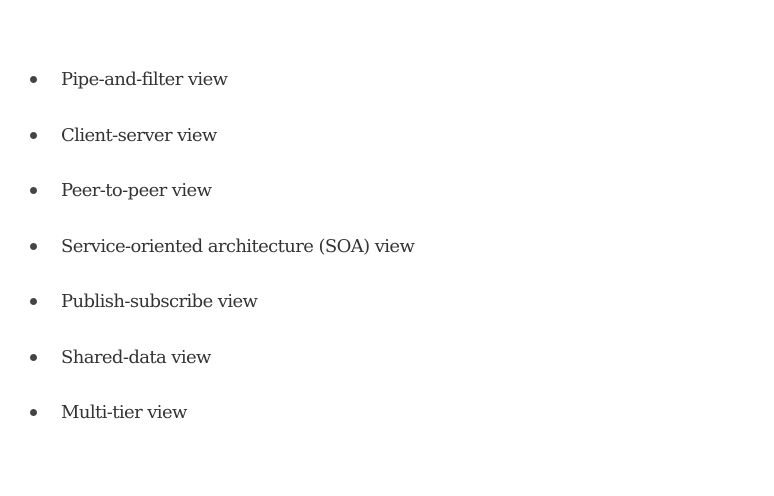 The width and height of the screenshot is (774, 496). Describe the element at coordinates (136, 357) in the screenshot. I see `list-item-label: Shared-data view` at that location.